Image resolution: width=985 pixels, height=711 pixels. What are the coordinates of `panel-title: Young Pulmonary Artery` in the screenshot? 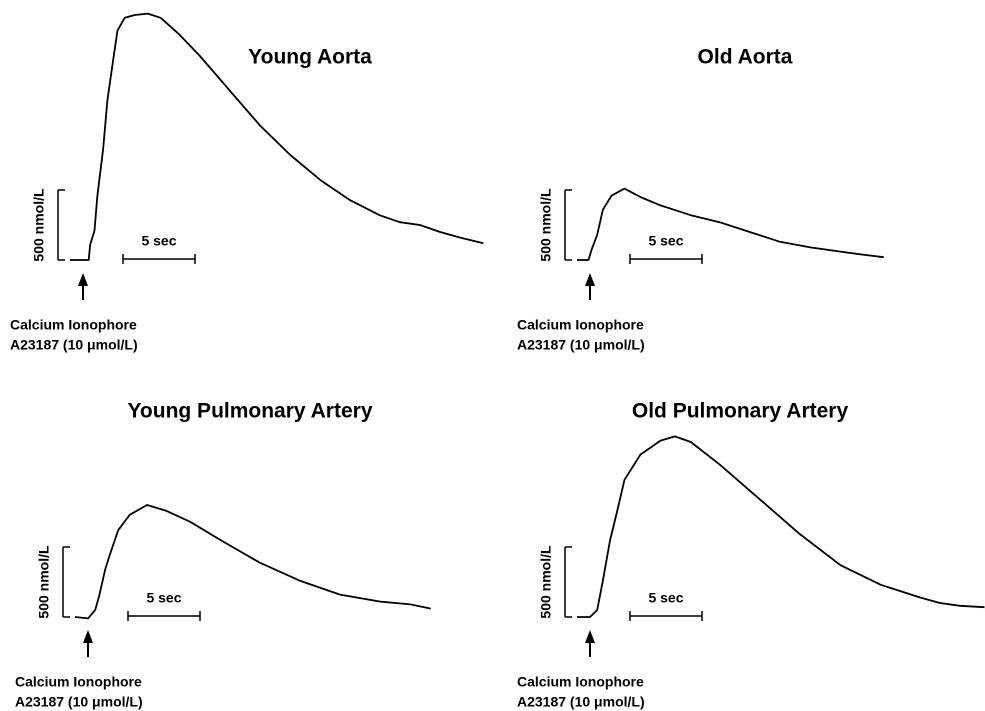 It's located at (249, 411).